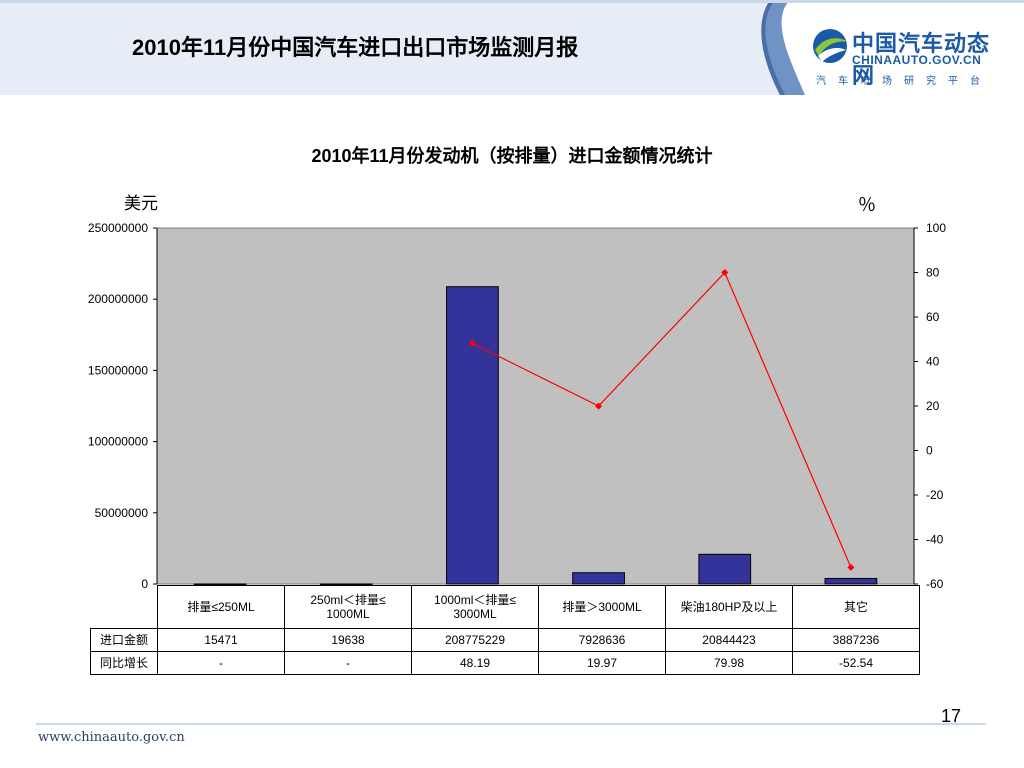 This screenshot has height=768, width=1024. Describe the element at coordinates (124, 663) in the screenshot. I see `row-label: 同比增长` at that location.